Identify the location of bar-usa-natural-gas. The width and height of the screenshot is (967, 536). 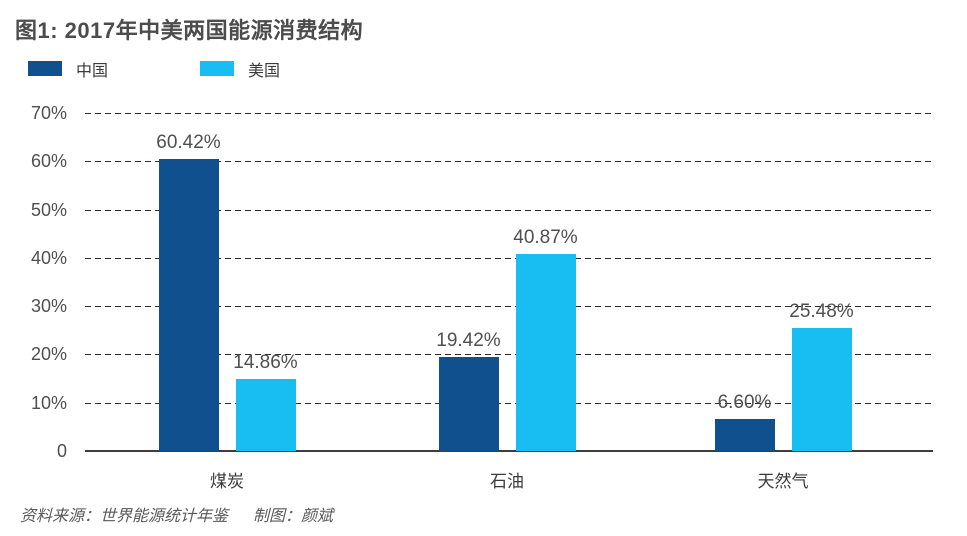
(821, 389).